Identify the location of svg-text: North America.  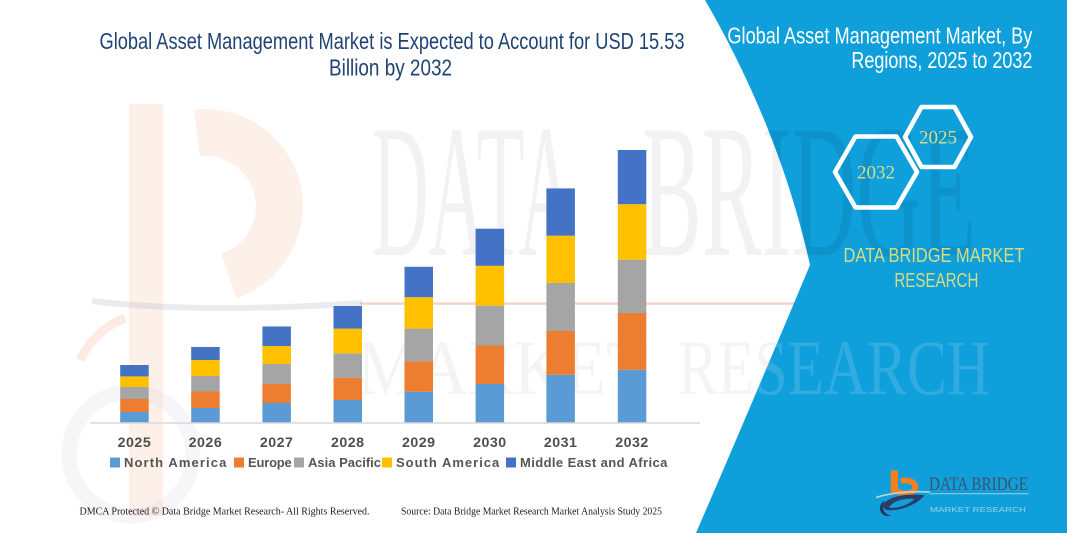
(175, 462).